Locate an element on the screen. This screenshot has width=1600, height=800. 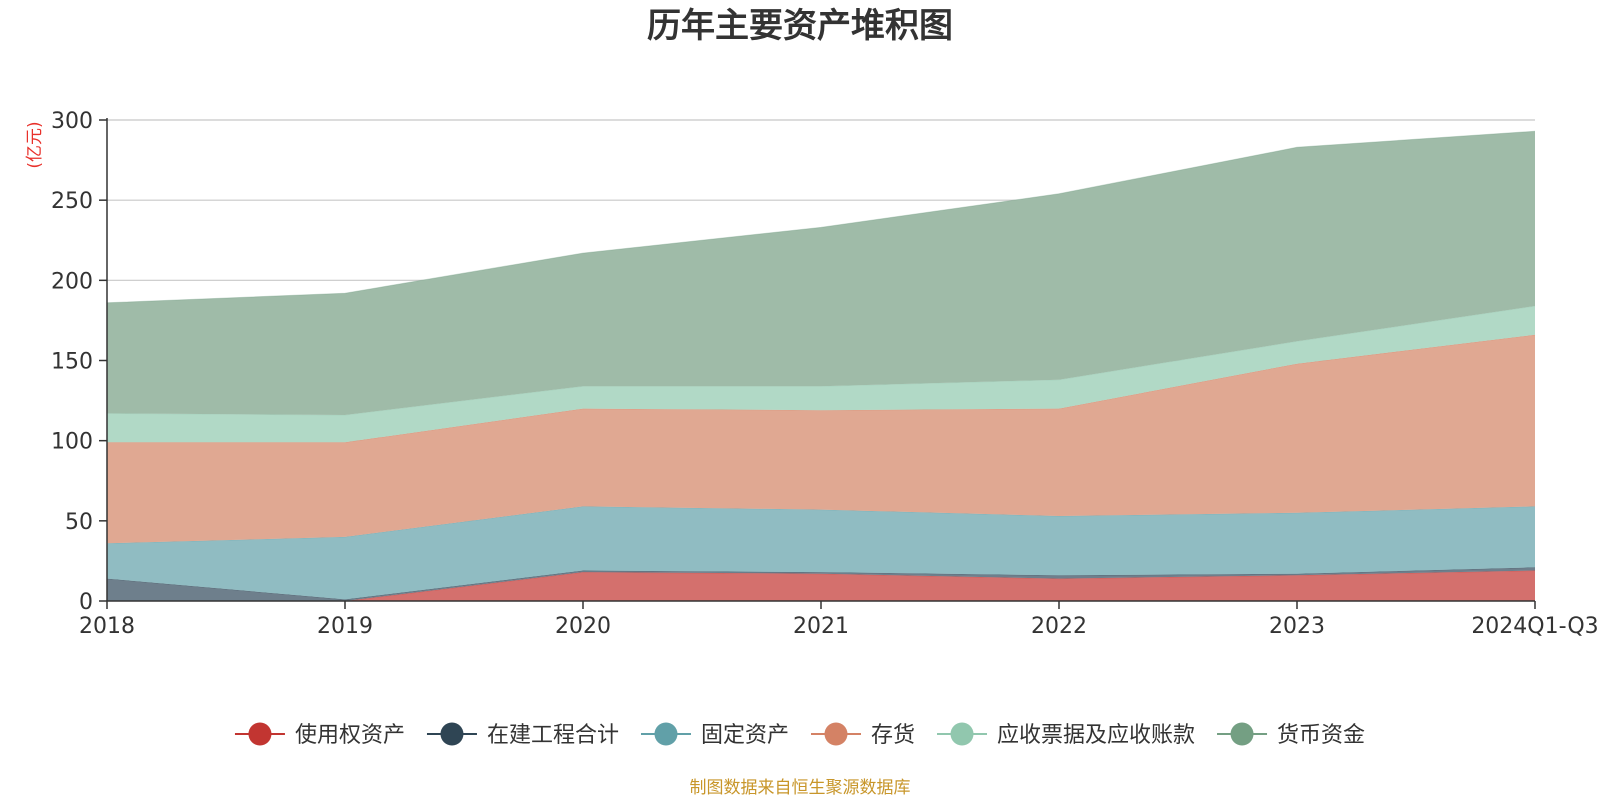
y-axis-unit: (亿元) is located at coordinates (35, 144).